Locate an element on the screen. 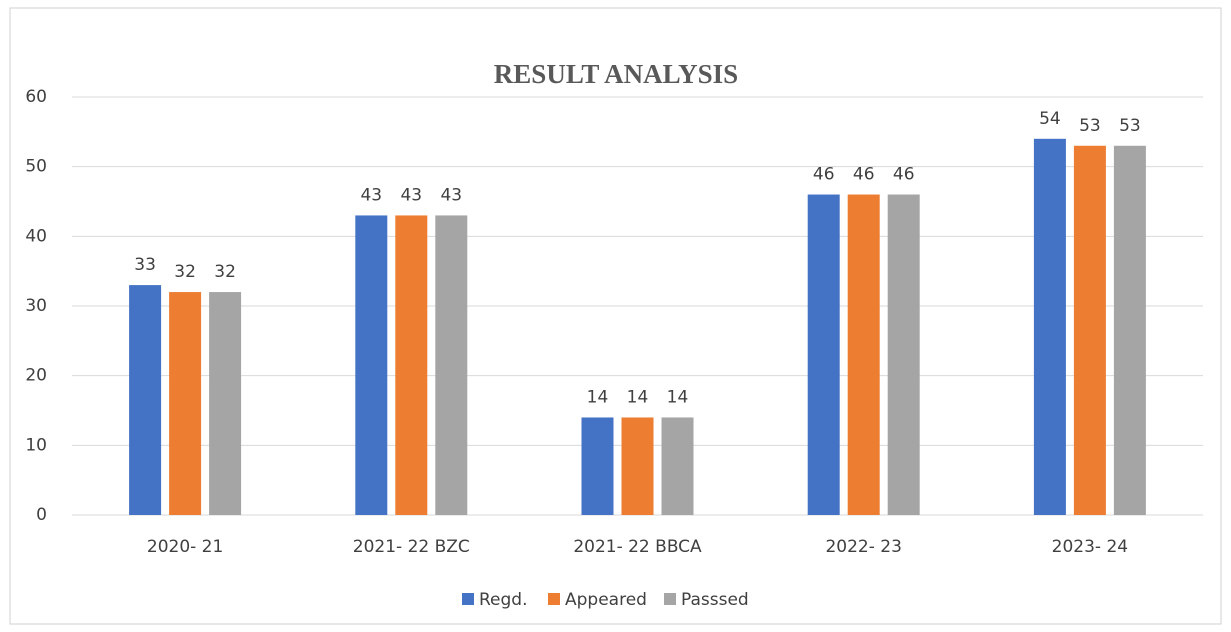 This screenshot has width=1231, height=632. legend-label: Passsed is located at coordinates (715, 600).